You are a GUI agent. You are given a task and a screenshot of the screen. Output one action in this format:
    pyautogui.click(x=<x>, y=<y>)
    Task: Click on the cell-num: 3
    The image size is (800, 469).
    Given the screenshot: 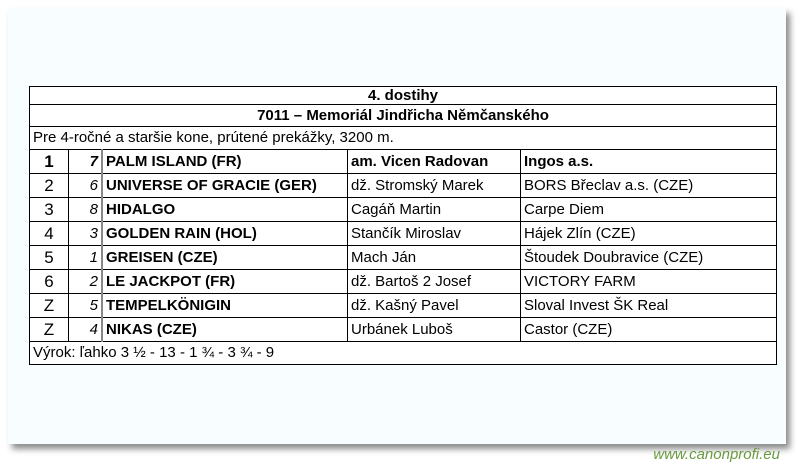 What is the action you would take?
    pyautogui.click(x=85, y=233)
    